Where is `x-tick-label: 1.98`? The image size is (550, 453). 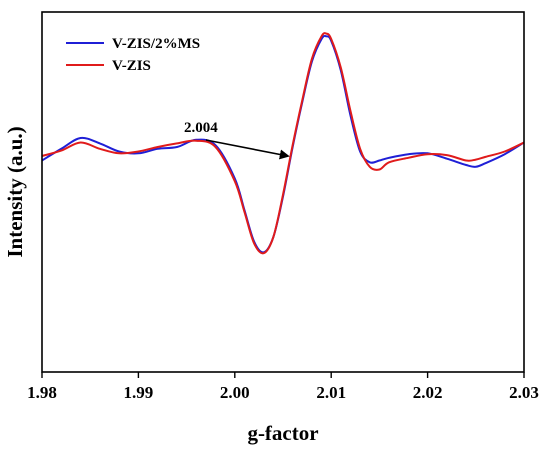
x-tick-label: 1.98 is located at coordinates (42, 392).